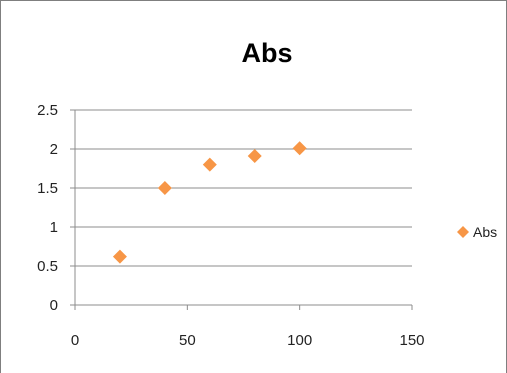 The image size is (507, 373). What do you see at coordinates (54, 305) in the screenshot?
I see `y-tick-label: 0` at bounding box center [54, 305].